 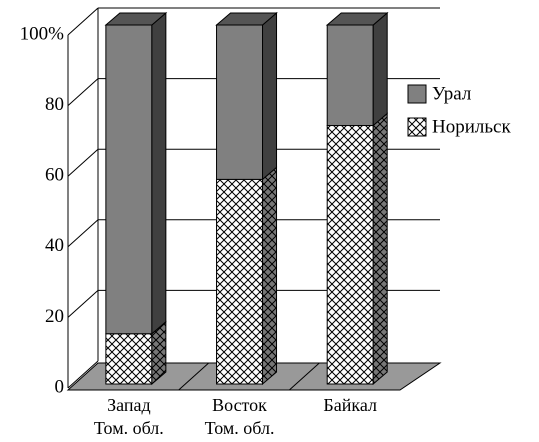 I want to click on y-tick-label: 40, so click(x=54, y=245).